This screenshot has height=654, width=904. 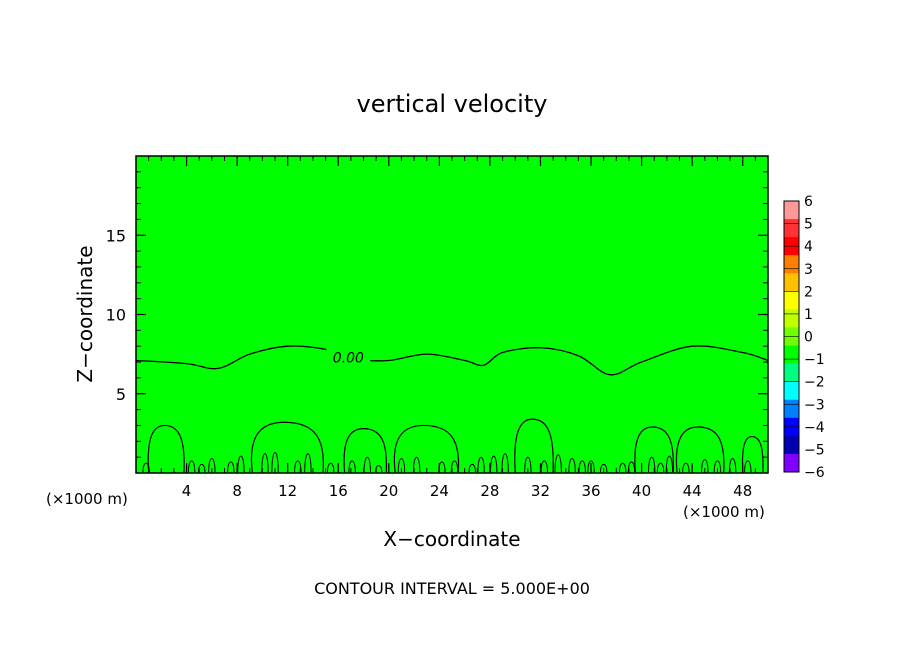 What do you see at coordinates (388, 491) in the screenshot?
I see `x-tick-label: 20` at bounding box center [388, 491].